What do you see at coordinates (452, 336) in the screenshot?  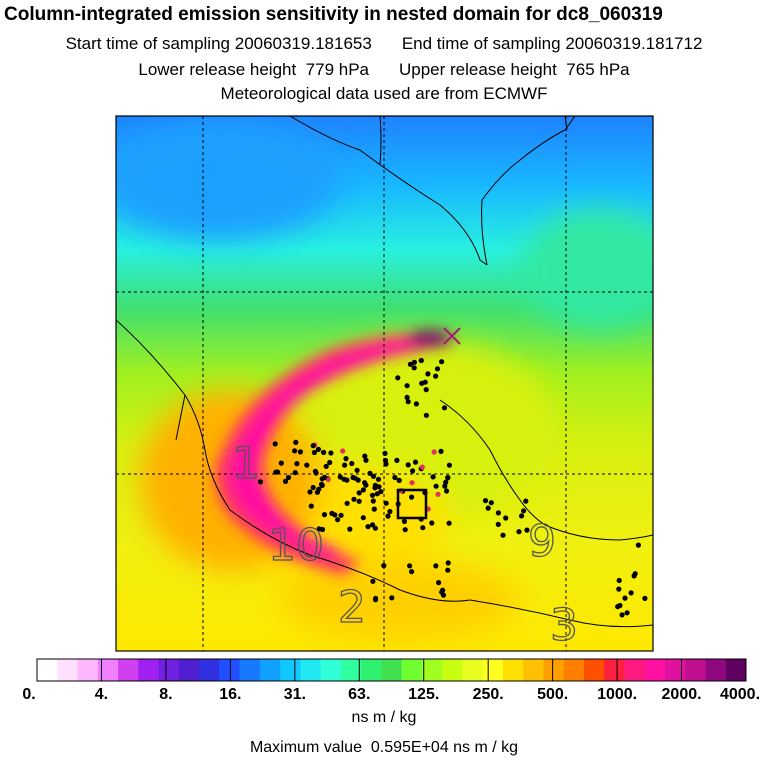 I see `x-marker-icon` at bounding box center [452, 336].